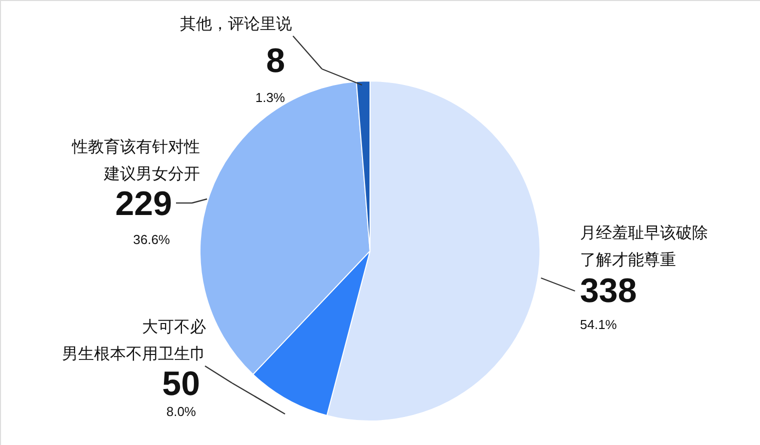 The width and height of the screenshot is (760, 445). Describe the element at coordinates (143, 204) in the screenshot. I see `data-label: 229` at that location.